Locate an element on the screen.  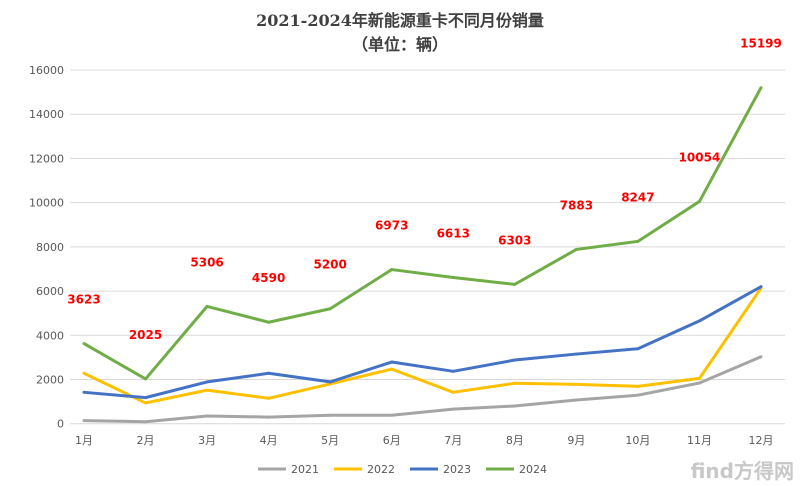
data-label: 5200 is located at coordinates (329, 265).